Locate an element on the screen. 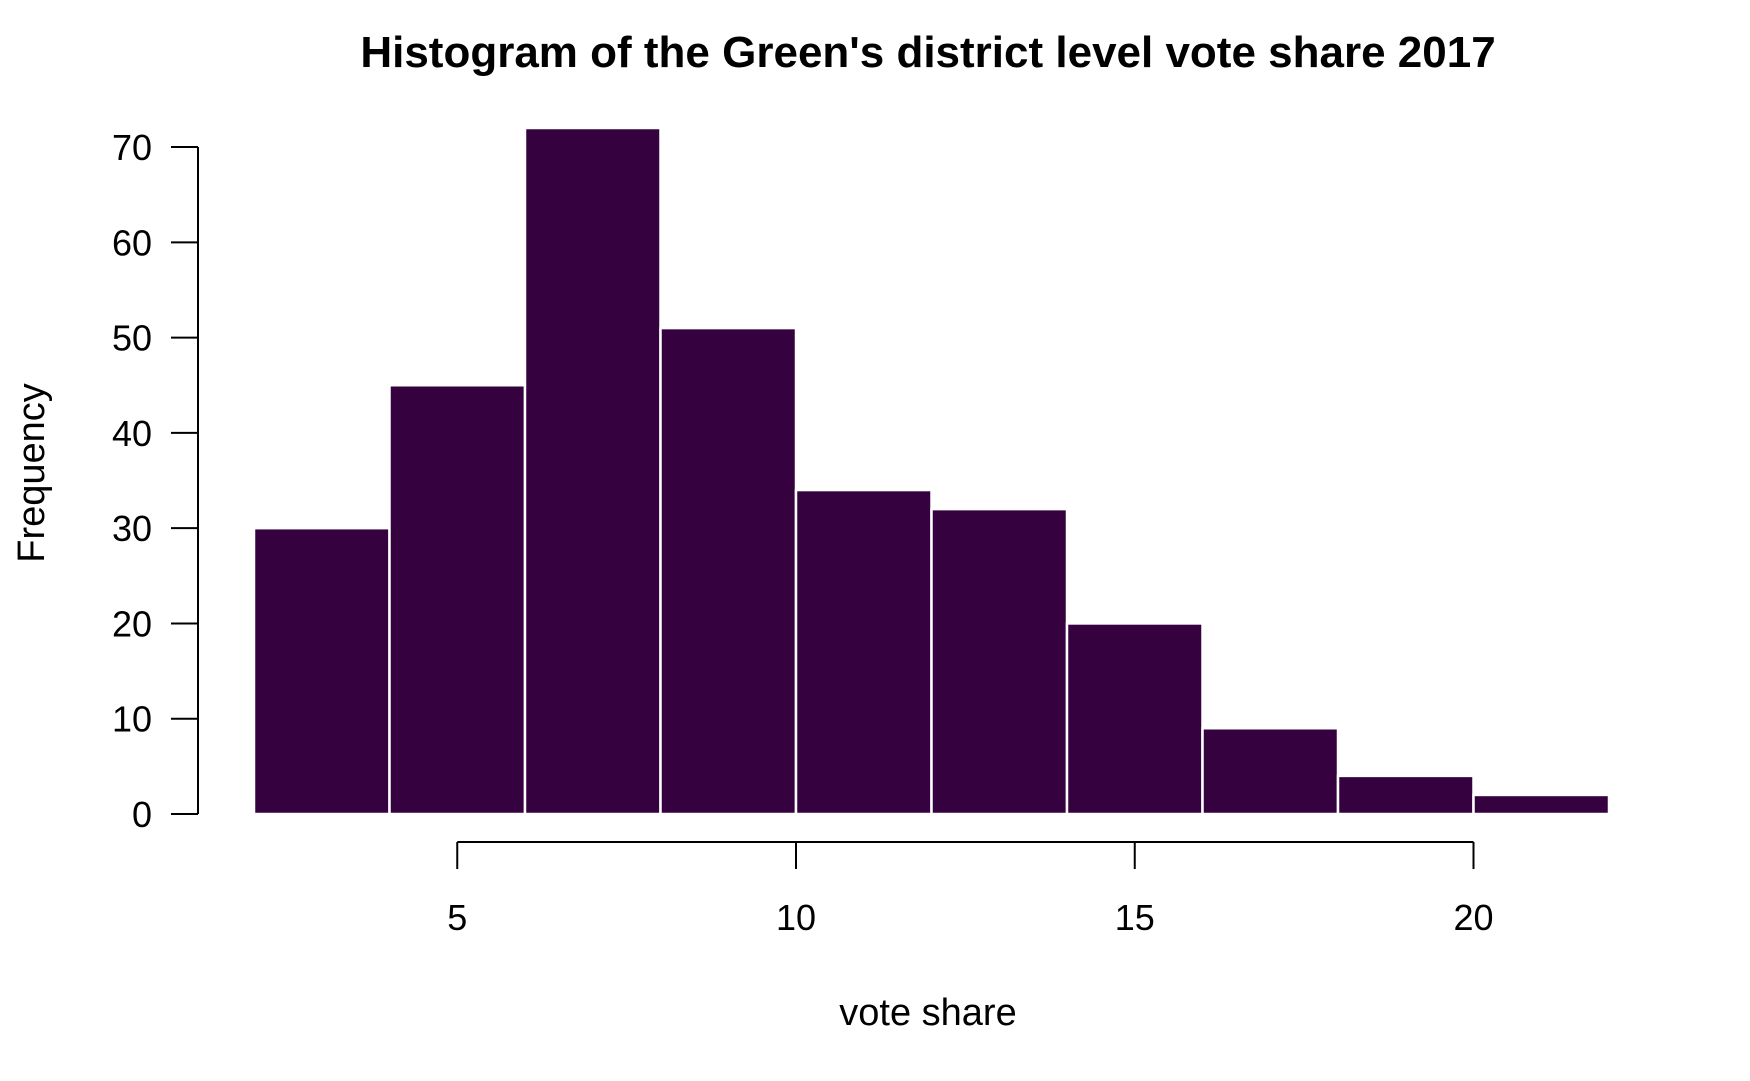  x-axis-title: vote share is located at coordinates (927, 1013).